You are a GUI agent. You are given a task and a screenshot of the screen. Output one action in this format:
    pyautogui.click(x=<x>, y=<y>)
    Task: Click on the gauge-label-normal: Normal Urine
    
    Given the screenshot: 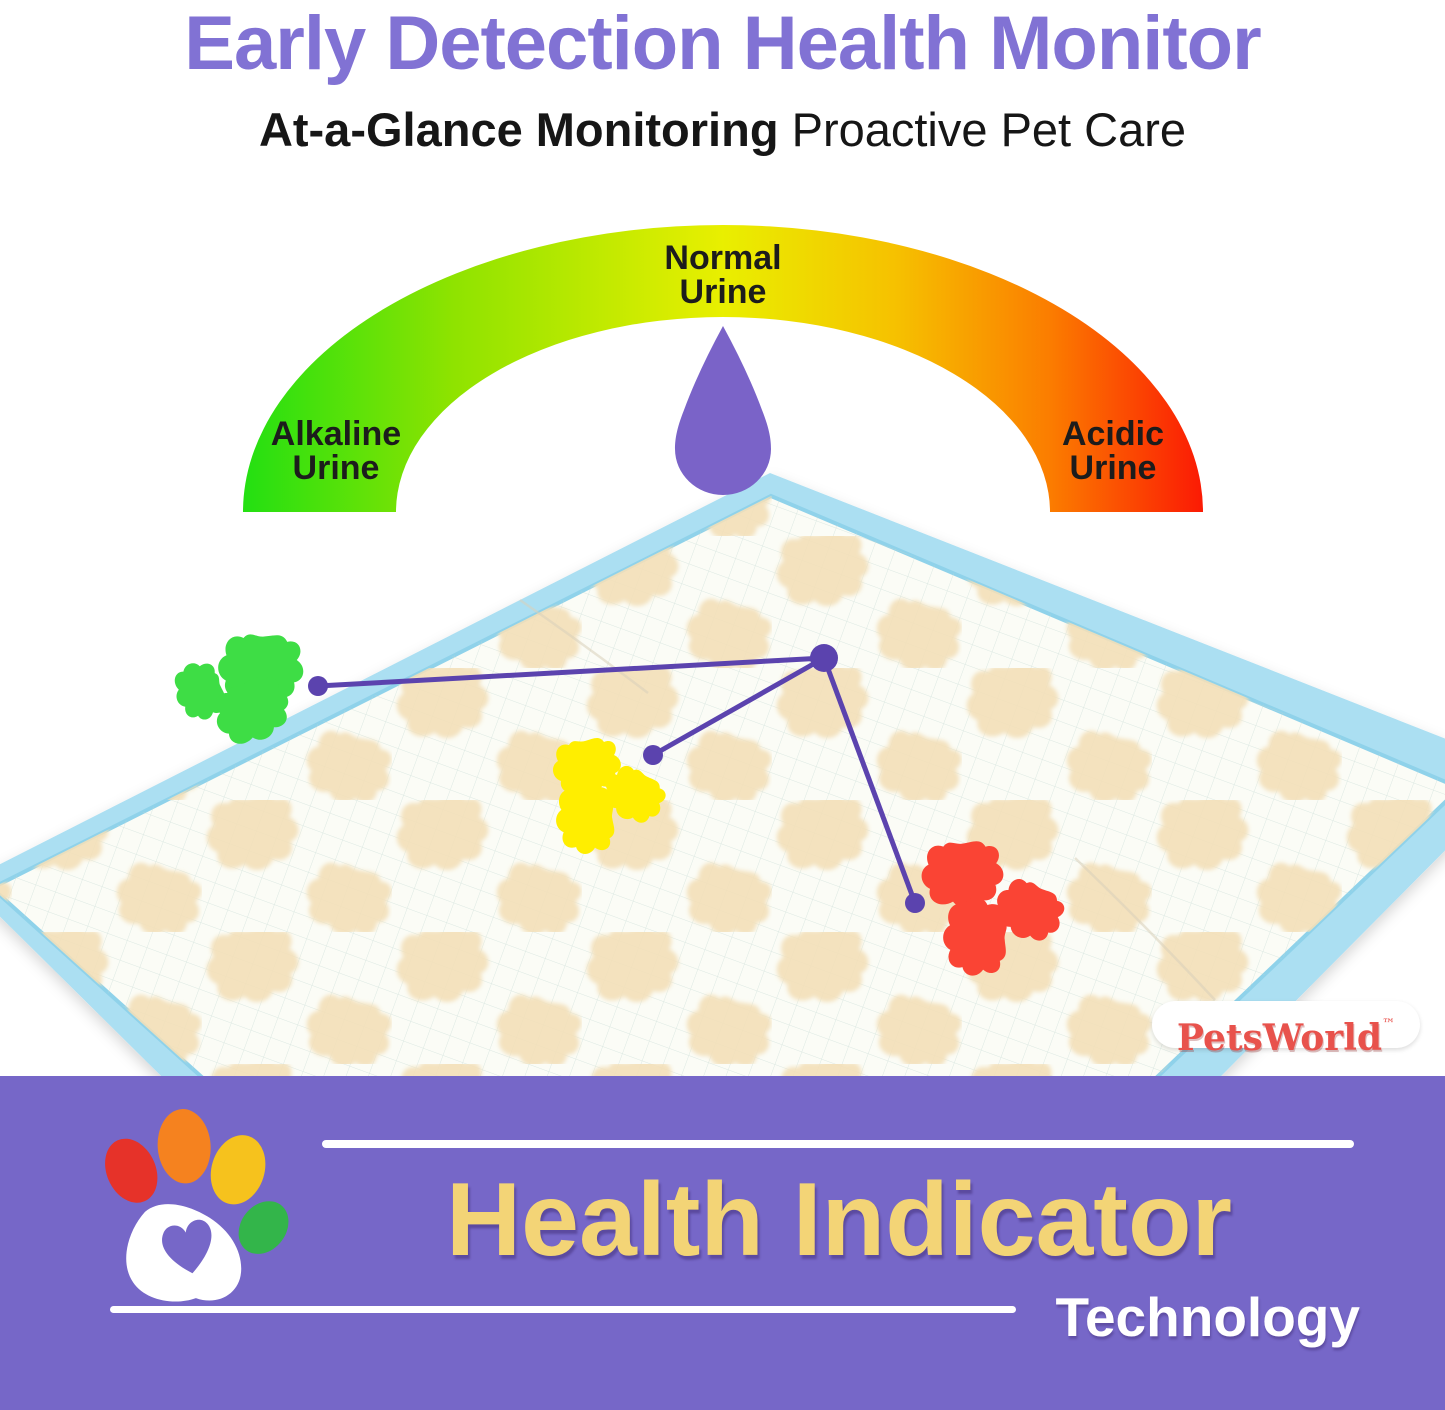 What is the action you would take?
    pyautogui.click(x=723, y=275)
    